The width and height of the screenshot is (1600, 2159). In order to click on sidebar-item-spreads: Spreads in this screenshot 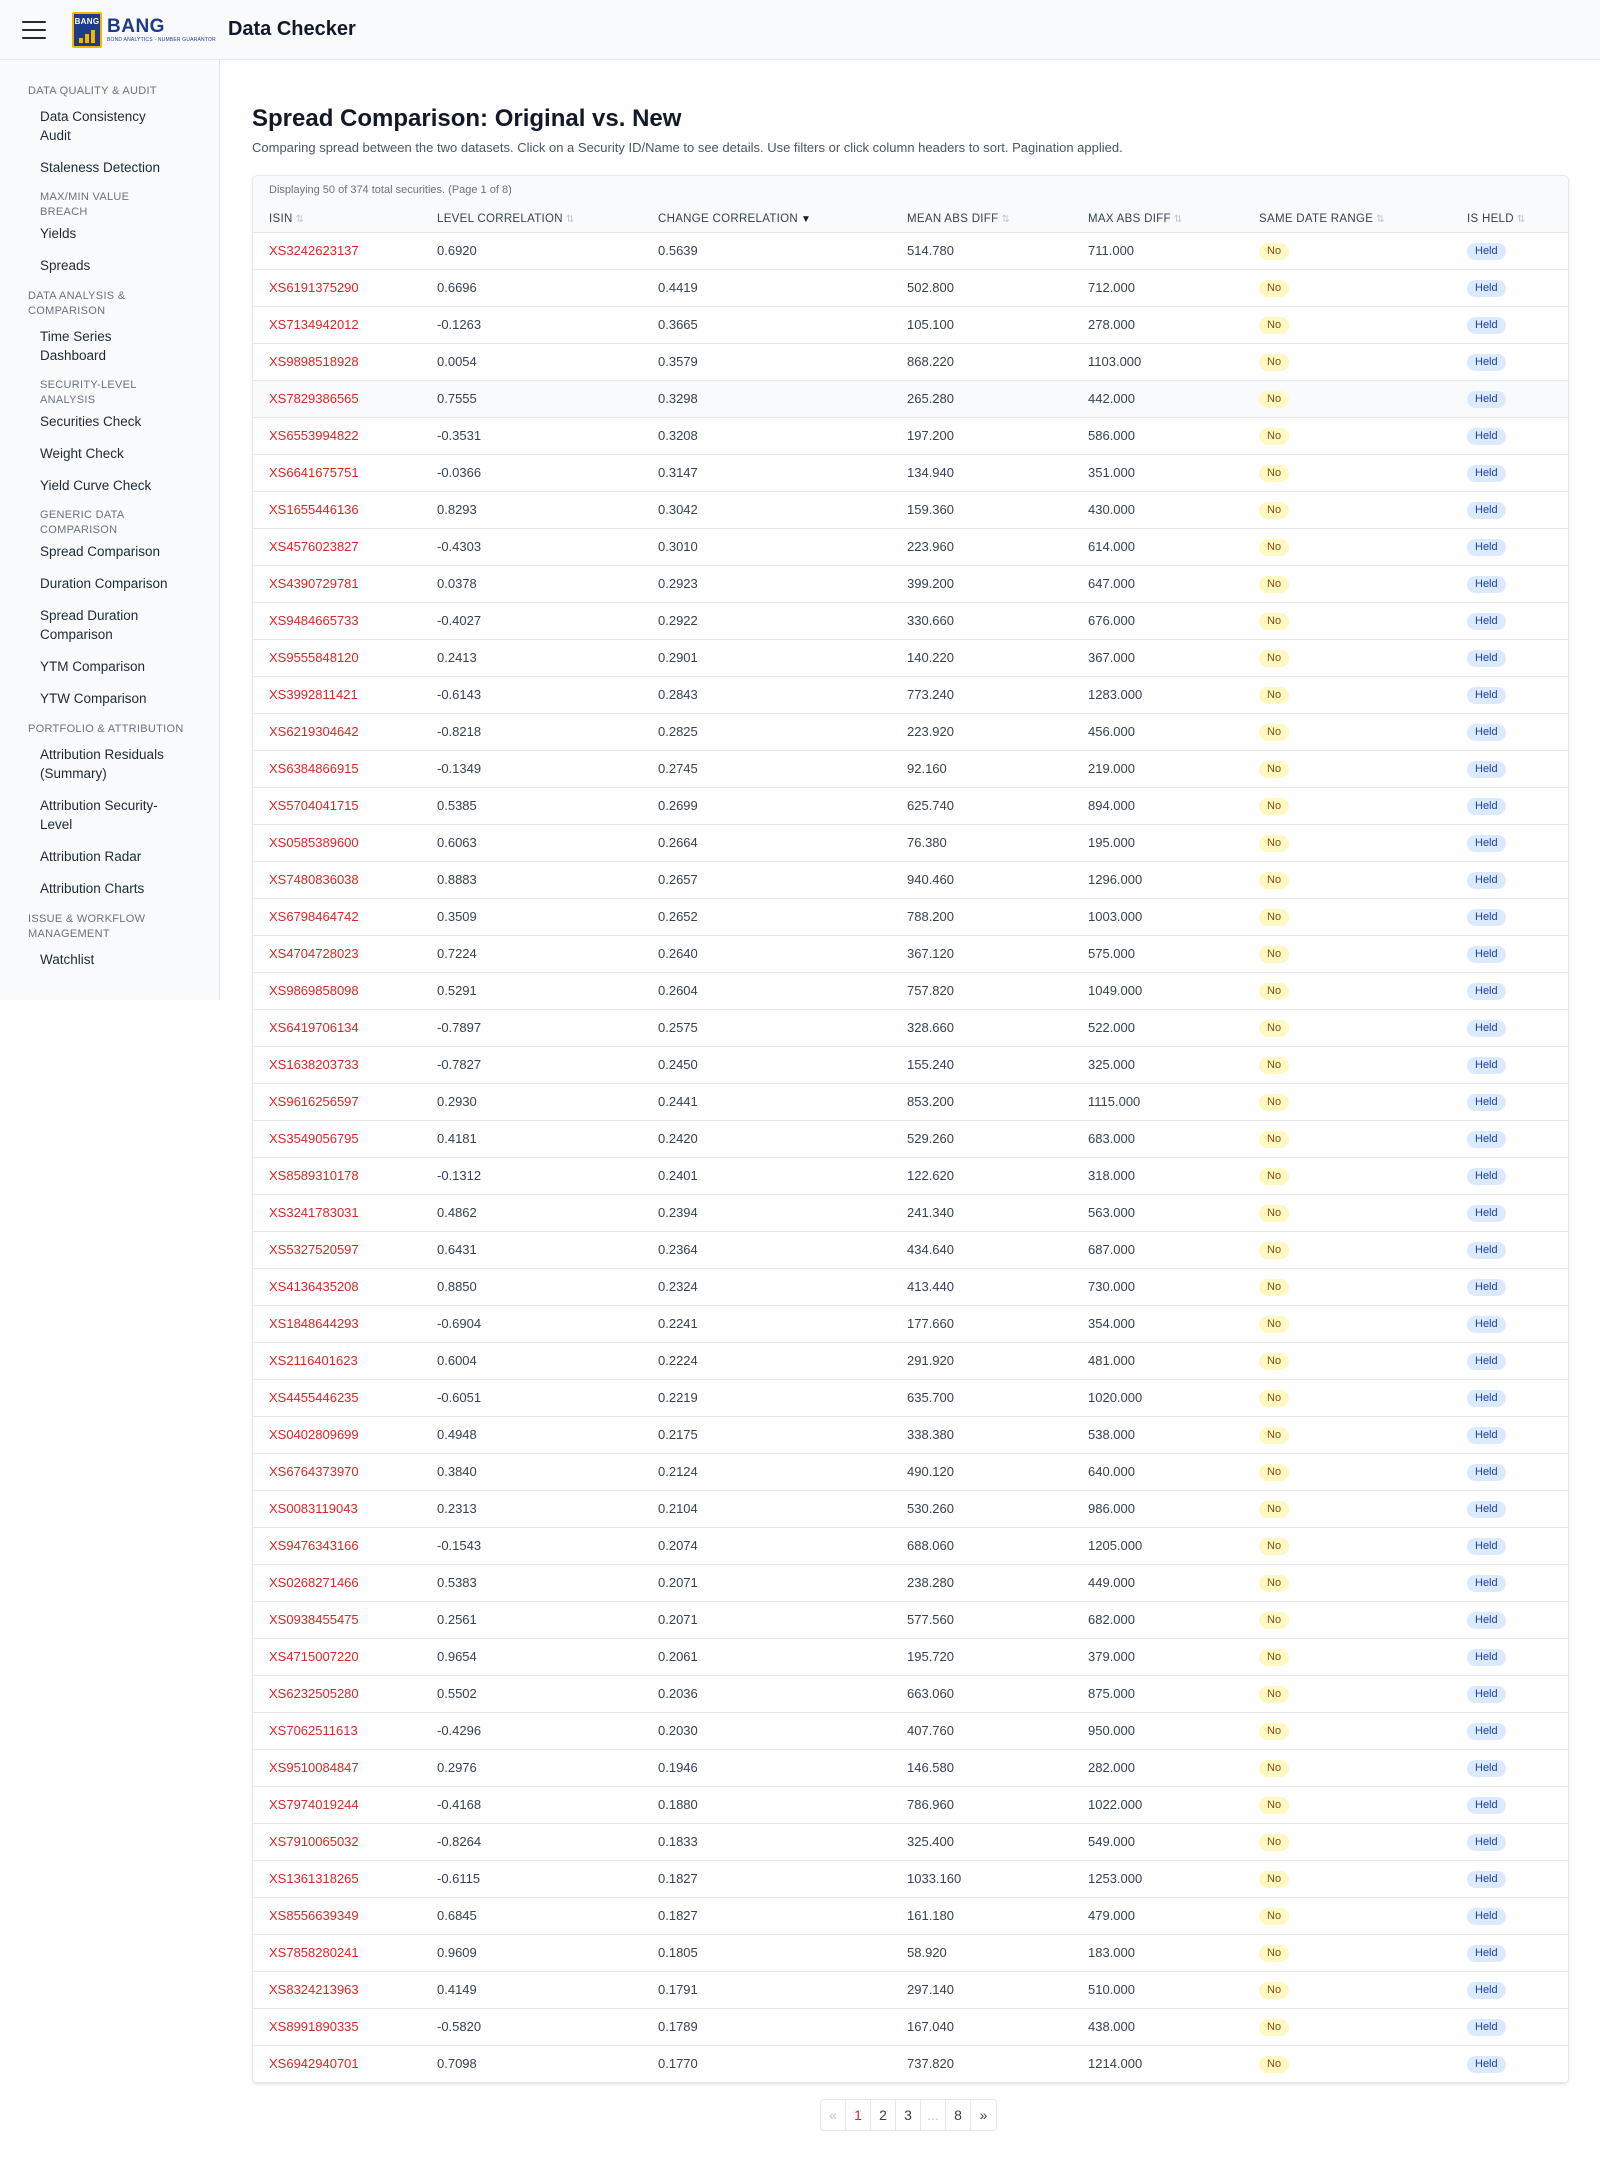, I will do `click(65, 265)`.